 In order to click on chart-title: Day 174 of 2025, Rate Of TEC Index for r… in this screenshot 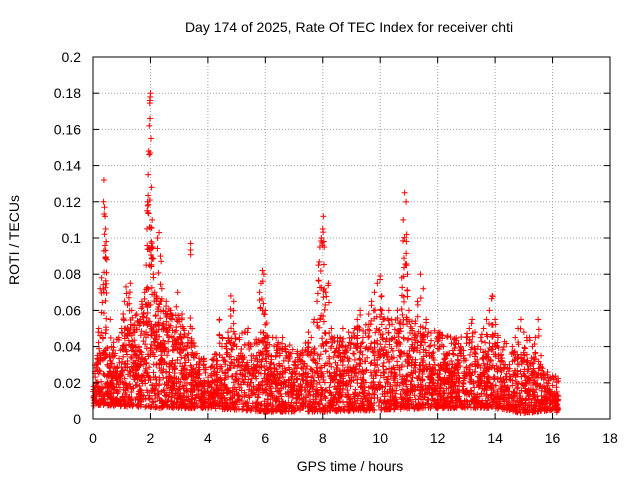, I will do `click(349, 27)`.